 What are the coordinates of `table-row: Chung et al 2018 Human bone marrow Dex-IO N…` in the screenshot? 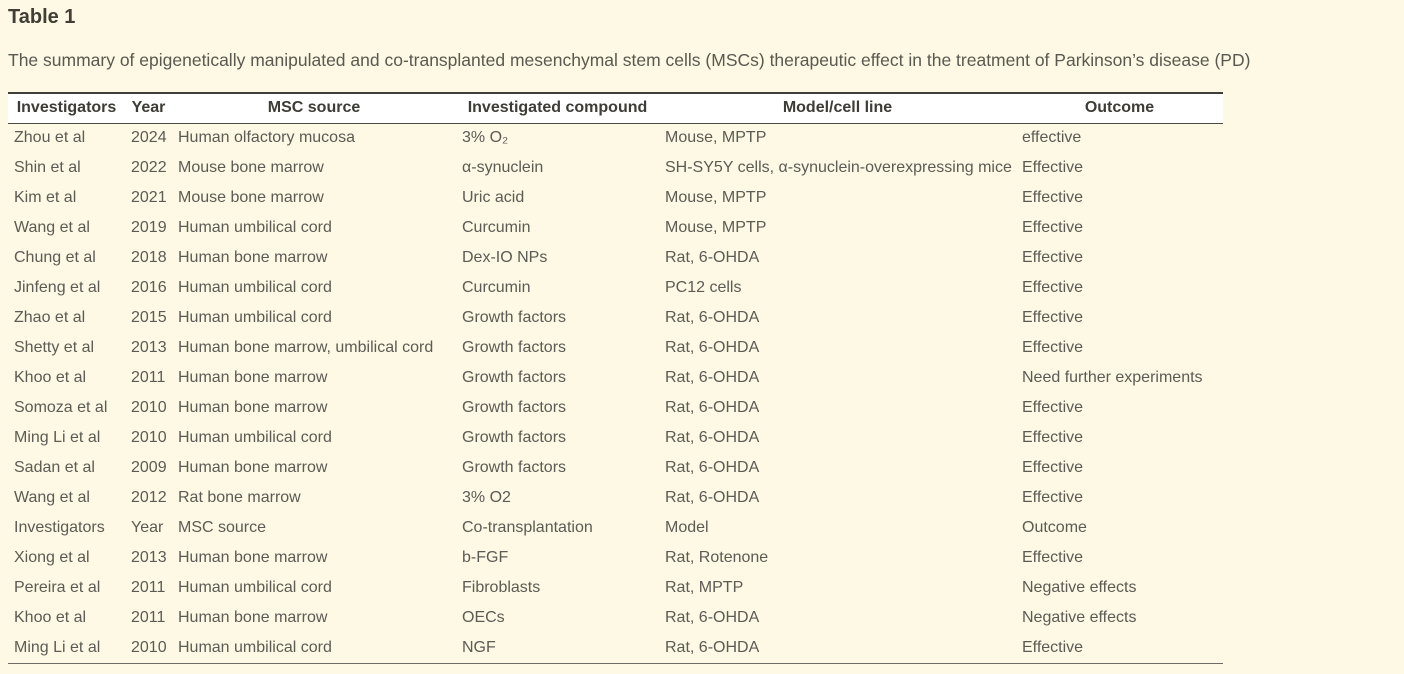 It's located at (615, 258).